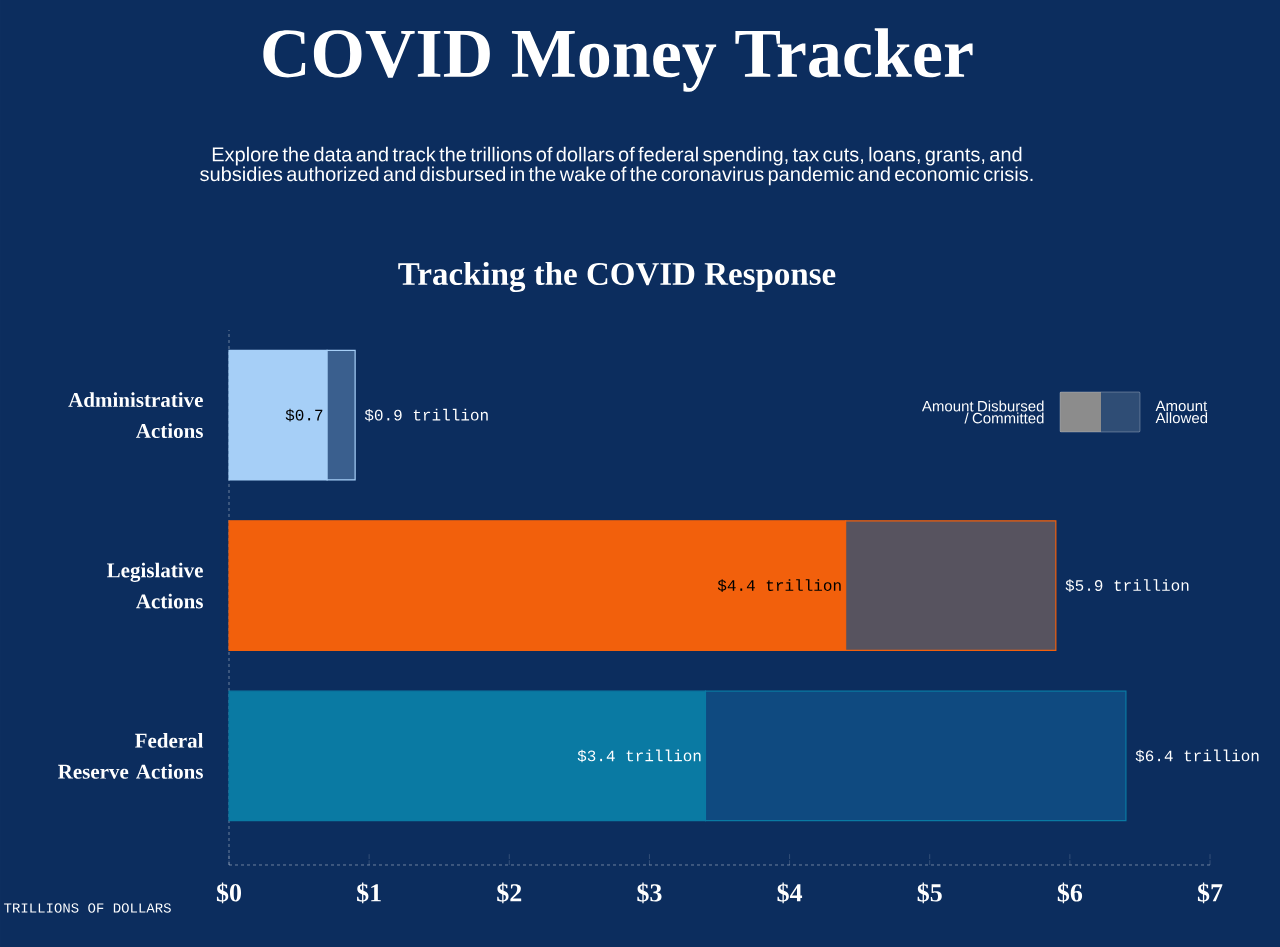 The height and width of the screenshot is (947, 1280). I want to click on chart-title: COVID Money Tracker, so click(618, 60).